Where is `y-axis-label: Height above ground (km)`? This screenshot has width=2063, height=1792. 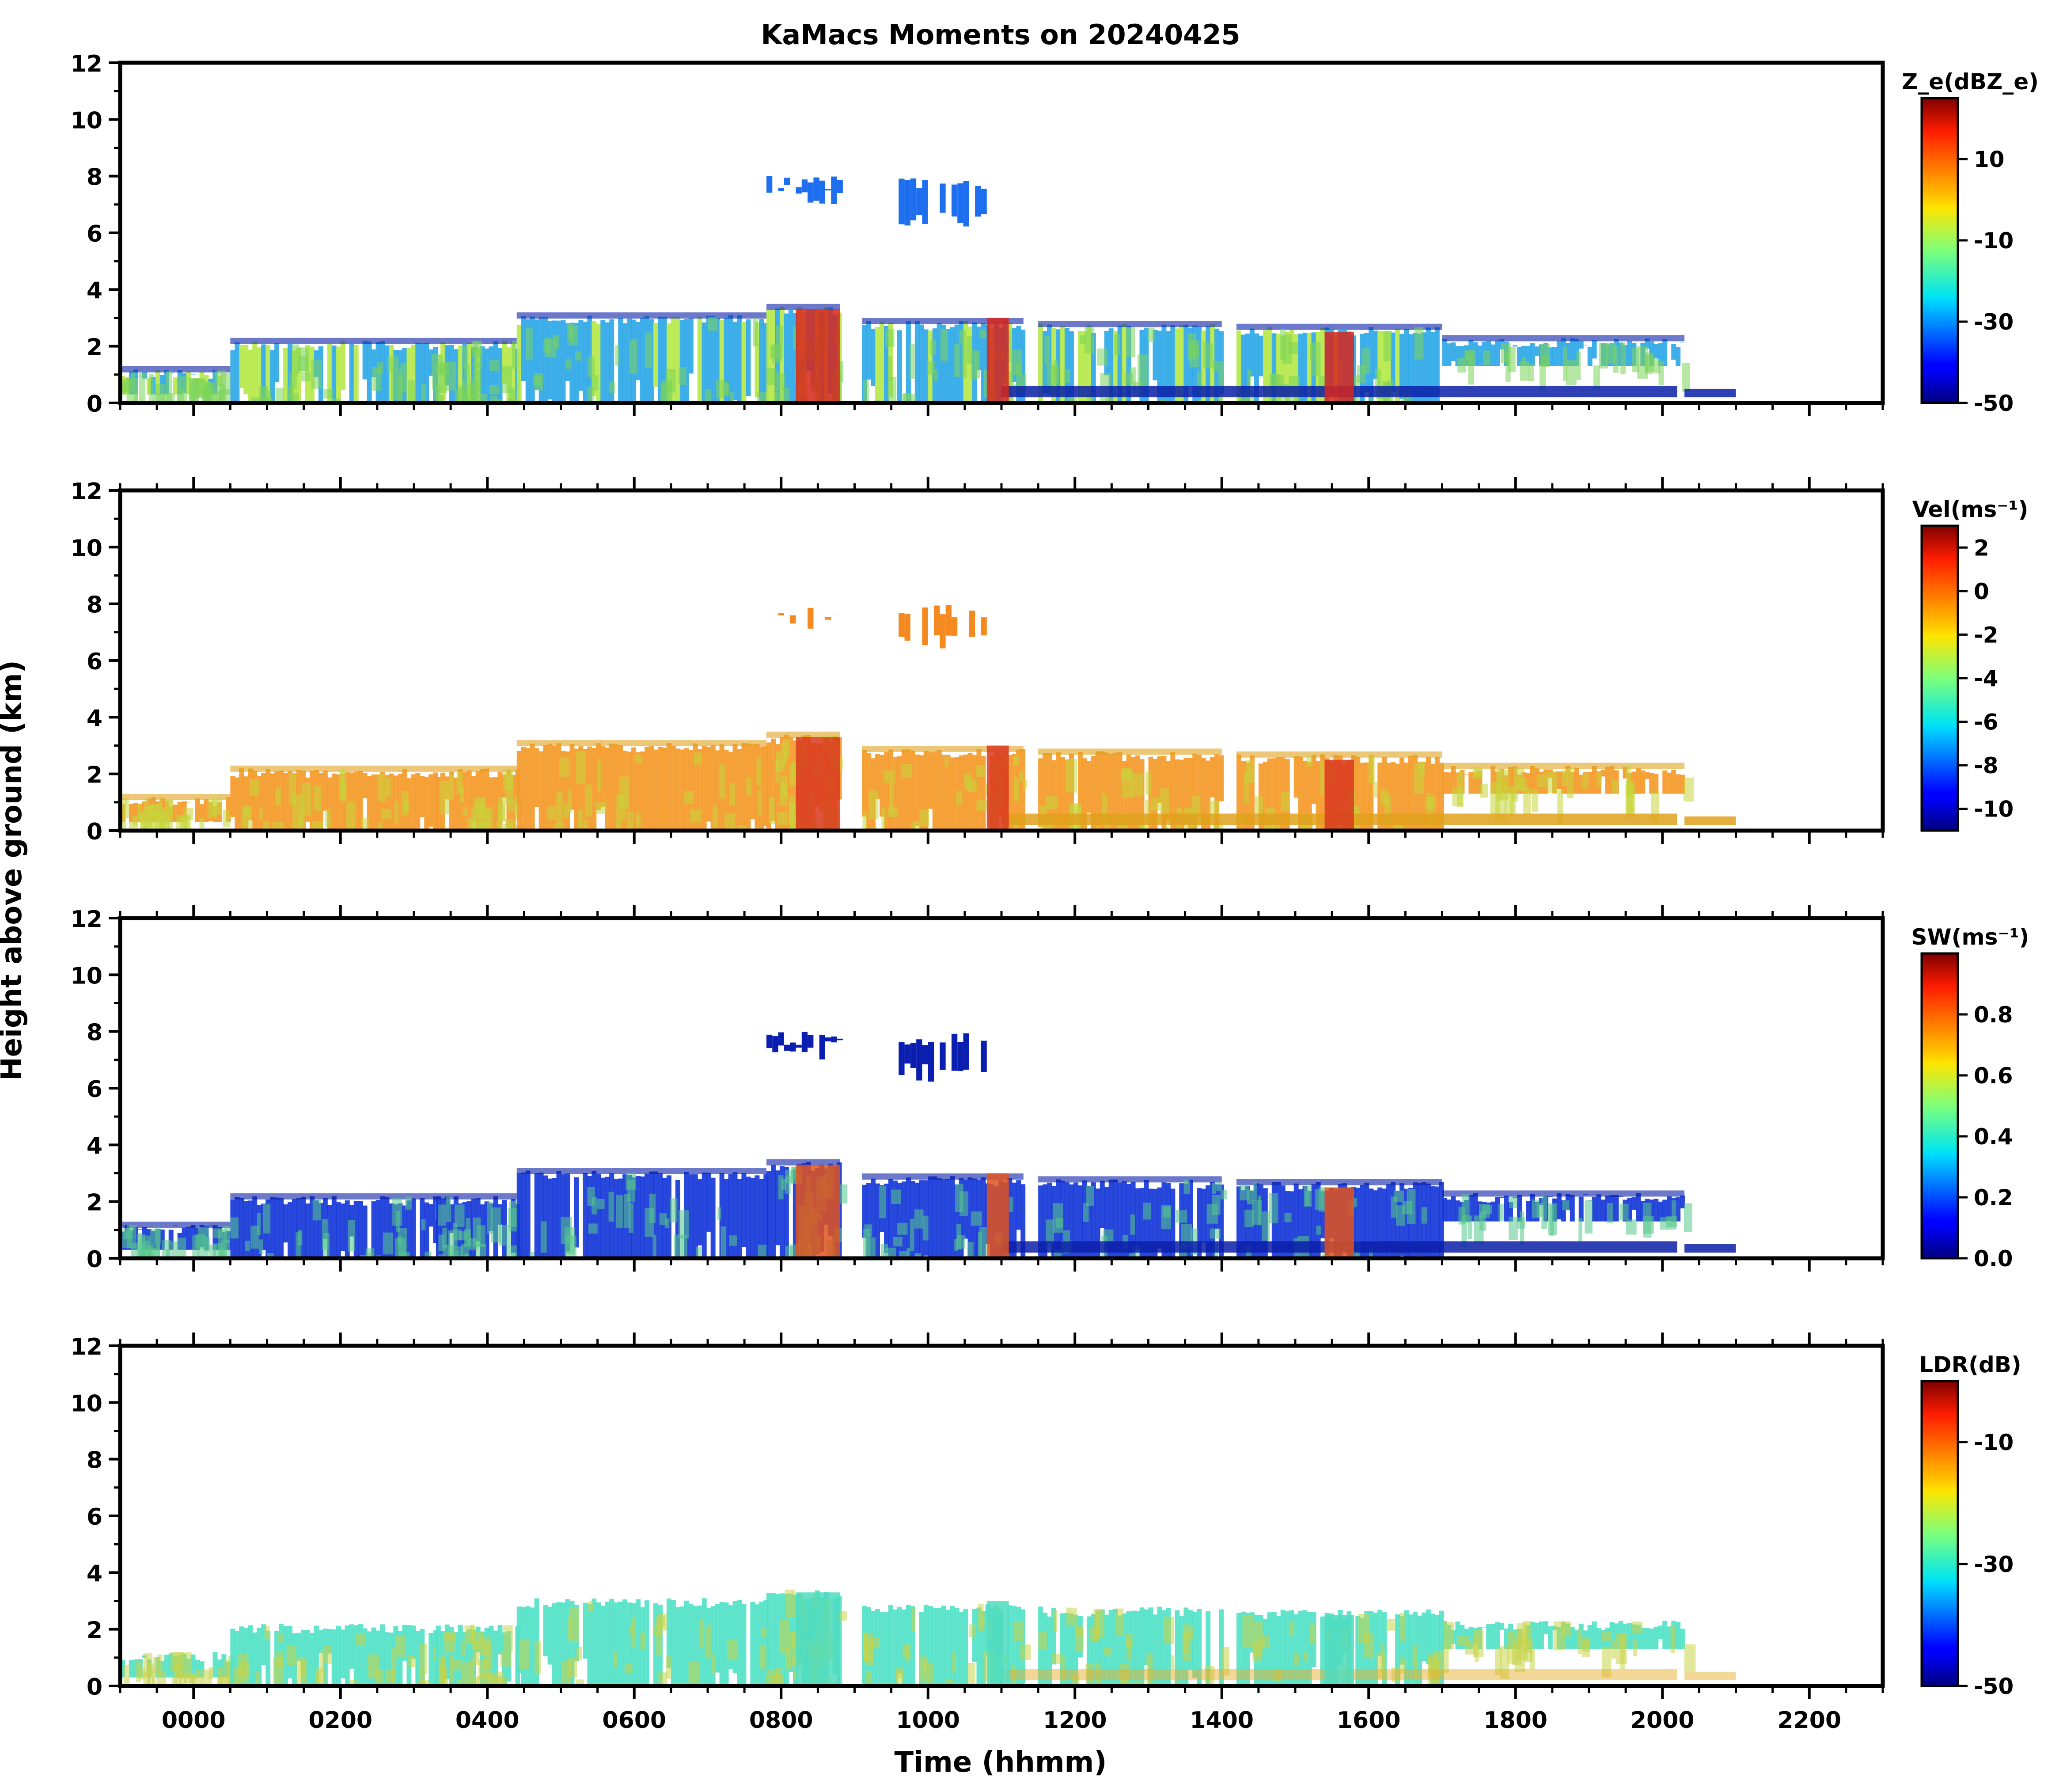
y-axis-label: Height above ground (km) is located at coordinates (14, 870).